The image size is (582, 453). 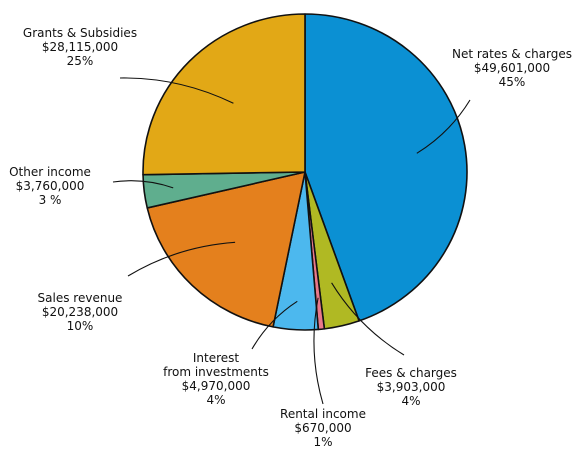 What do you see at coordinates (512, 82) in the screenshot?
I see `slice-percent: 45%` at bounding box center [512, 82].